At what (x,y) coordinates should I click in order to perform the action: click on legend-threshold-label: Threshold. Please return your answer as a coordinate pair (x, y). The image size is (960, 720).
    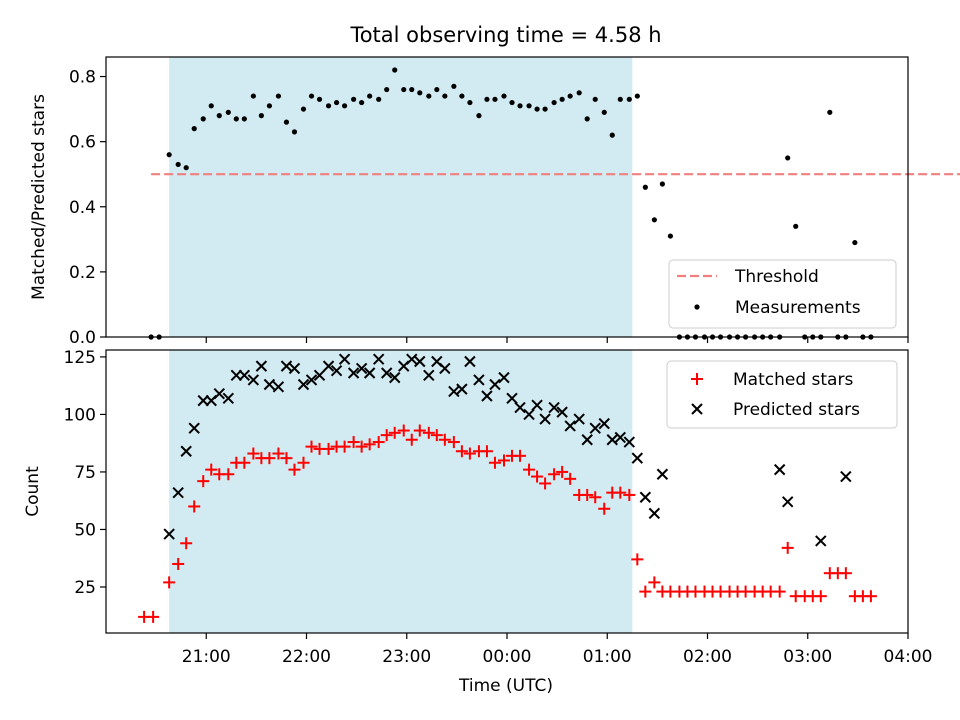
    Looking at the image, I should click on (776, 277).